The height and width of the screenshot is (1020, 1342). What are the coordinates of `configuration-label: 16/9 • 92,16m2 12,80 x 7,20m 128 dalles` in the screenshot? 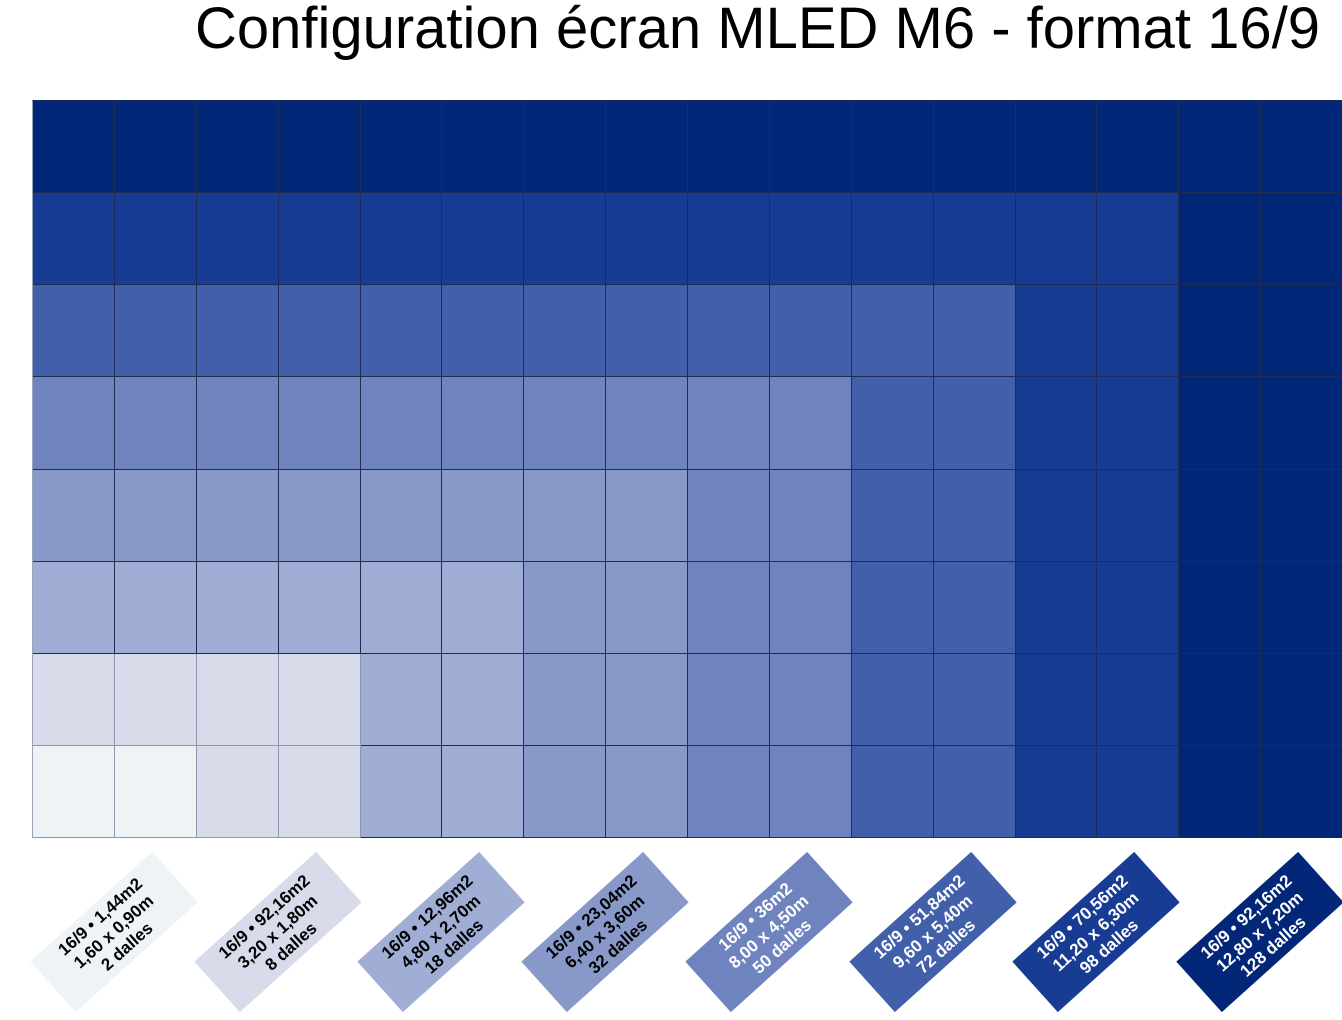 It's located at (1259, 932).